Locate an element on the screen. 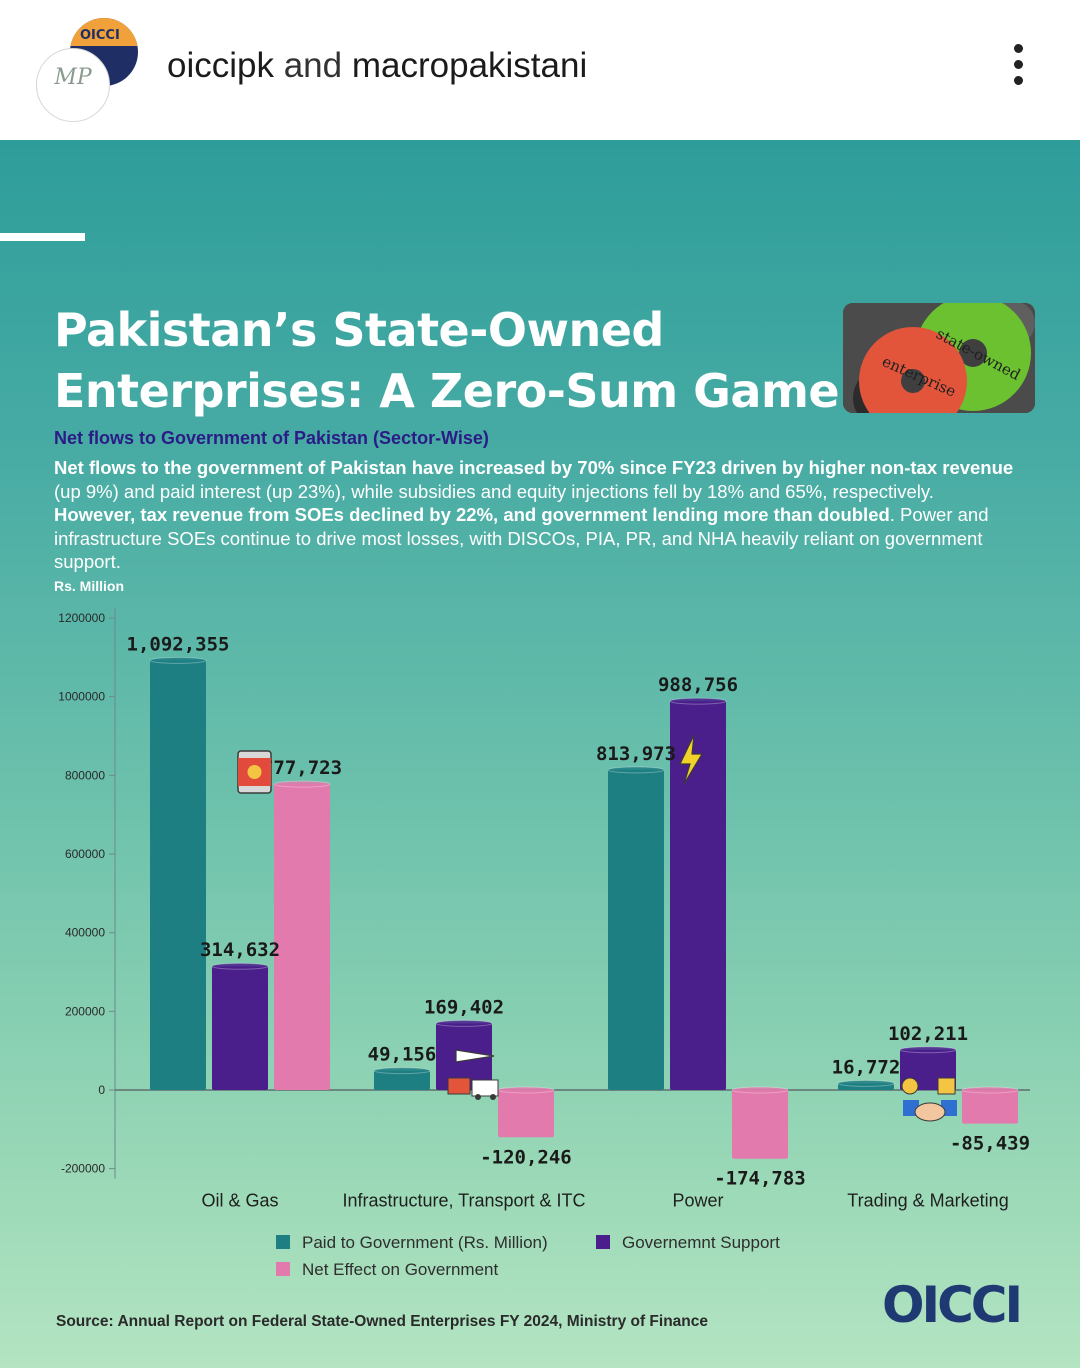 The image size is (1080, 1368). y-tick-label: 400000 is located at coordinates (85, 933).